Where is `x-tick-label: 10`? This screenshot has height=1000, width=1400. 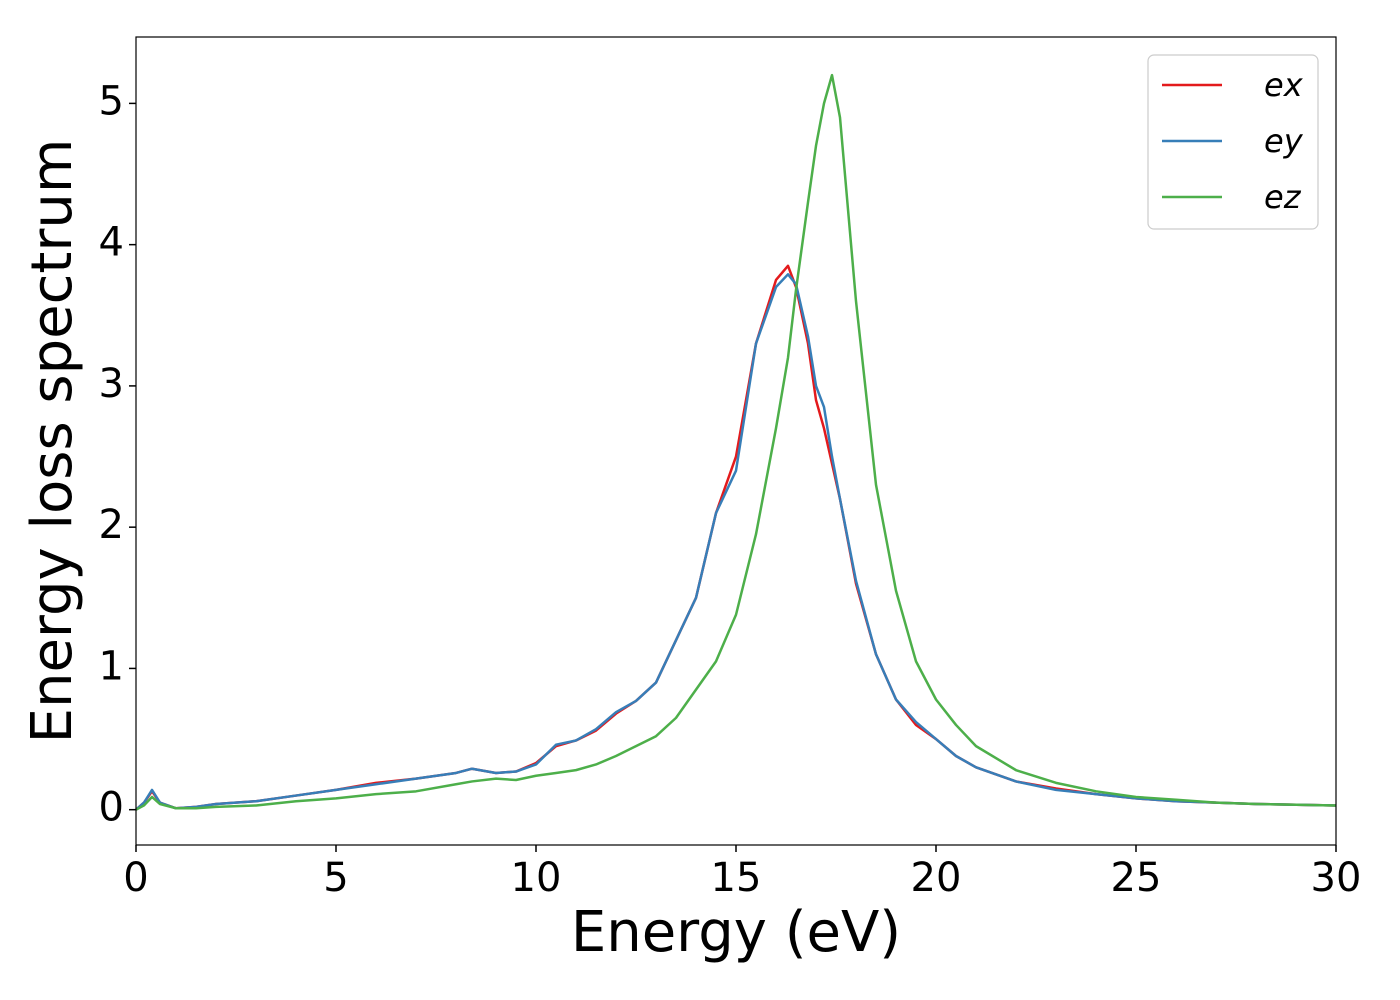 x-tick-label: 10 is located at coordinates (536, 878).